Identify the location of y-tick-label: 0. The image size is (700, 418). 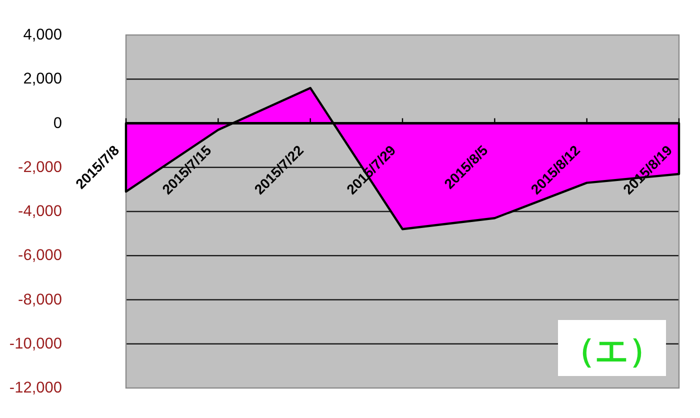
(57, 123).